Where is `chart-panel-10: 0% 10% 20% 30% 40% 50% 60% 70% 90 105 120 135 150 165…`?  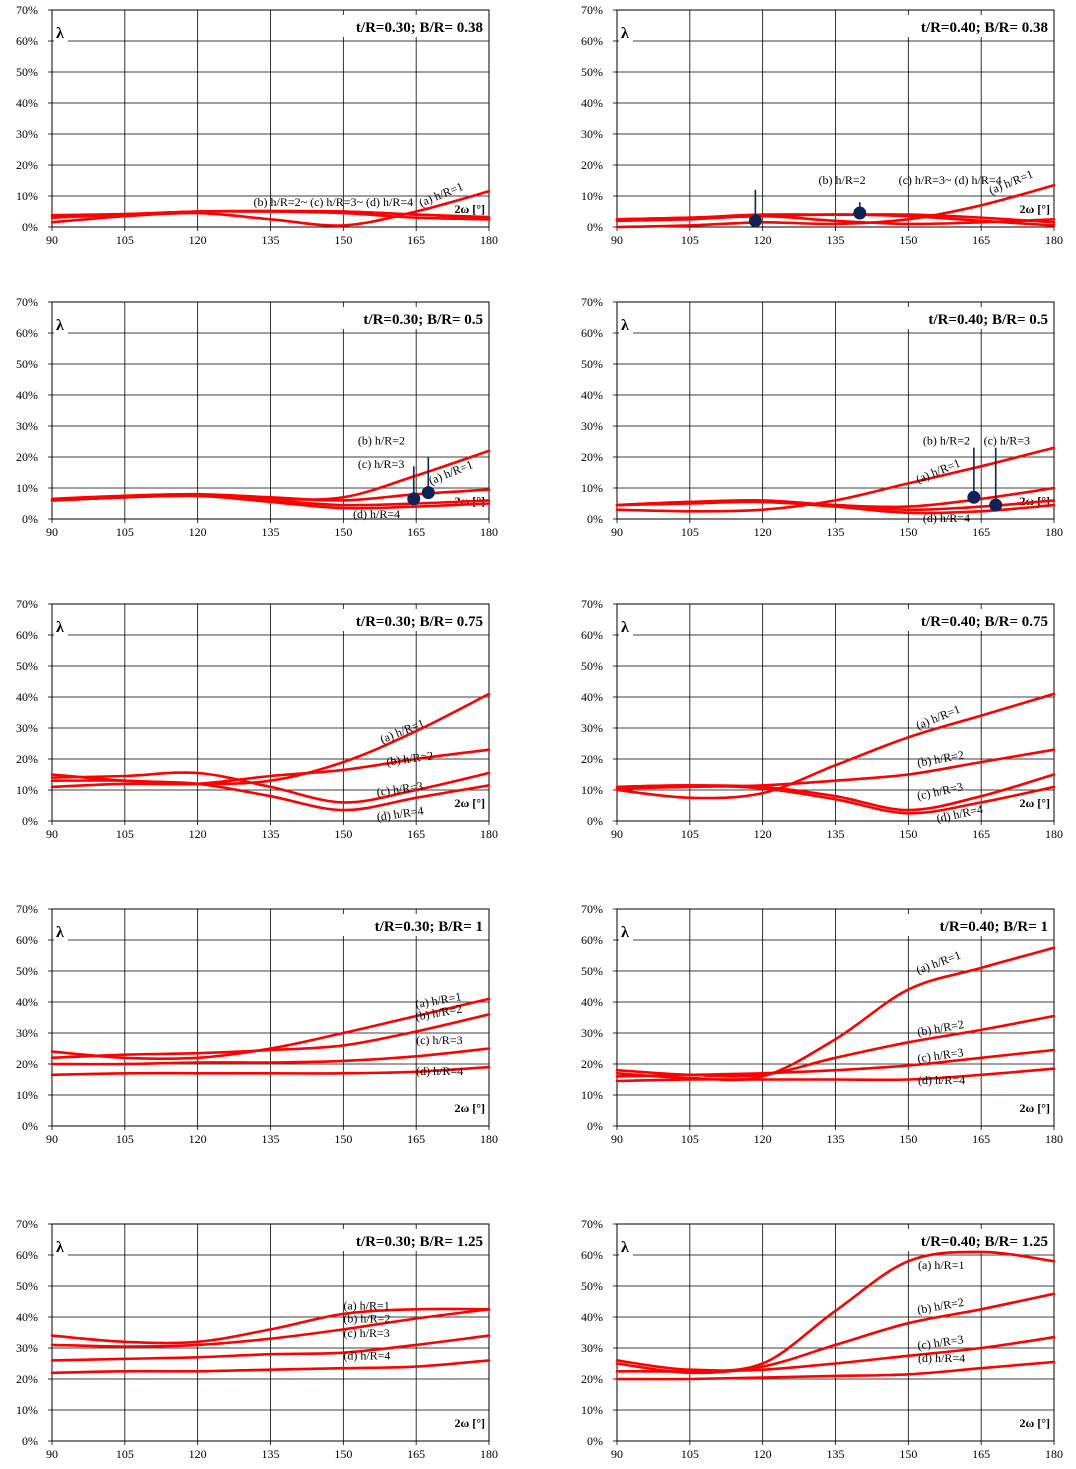
chart-panel-10: 0% 10% 20% 30% 40% 50% 60% 70% 90 105 120 135 150 165… is located at coordinates (822, 1339).